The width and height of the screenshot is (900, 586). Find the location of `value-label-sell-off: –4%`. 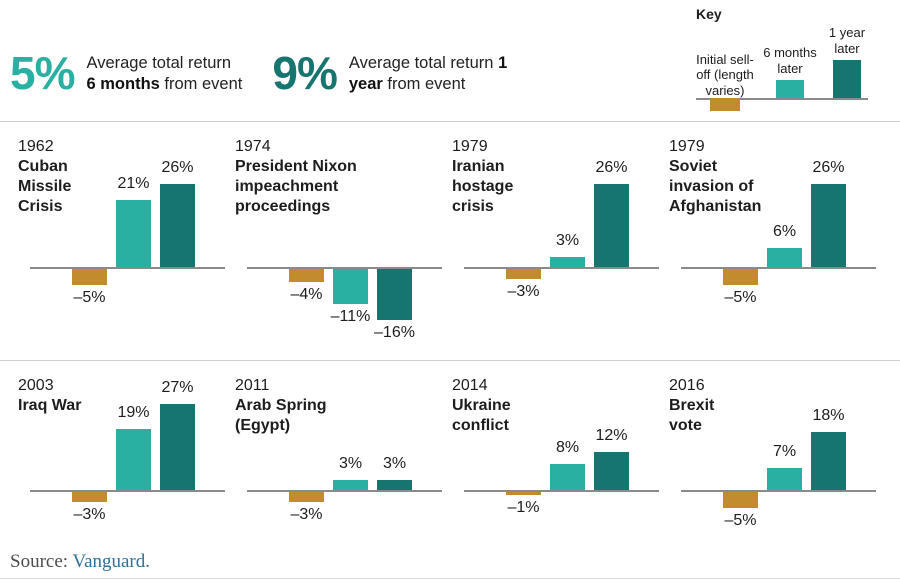

value-label-sell-off: –4% is located at coordinates (306, 294).